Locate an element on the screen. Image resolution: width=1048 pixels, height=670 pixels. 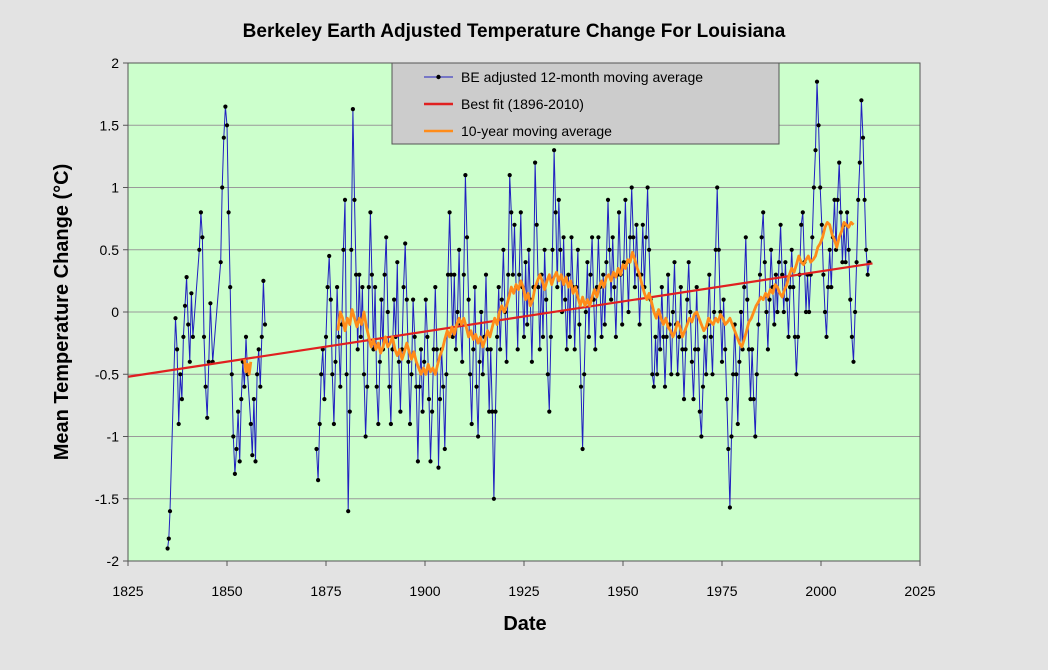
y-tick-label-0: 2 is located at coordinates (115, 63).